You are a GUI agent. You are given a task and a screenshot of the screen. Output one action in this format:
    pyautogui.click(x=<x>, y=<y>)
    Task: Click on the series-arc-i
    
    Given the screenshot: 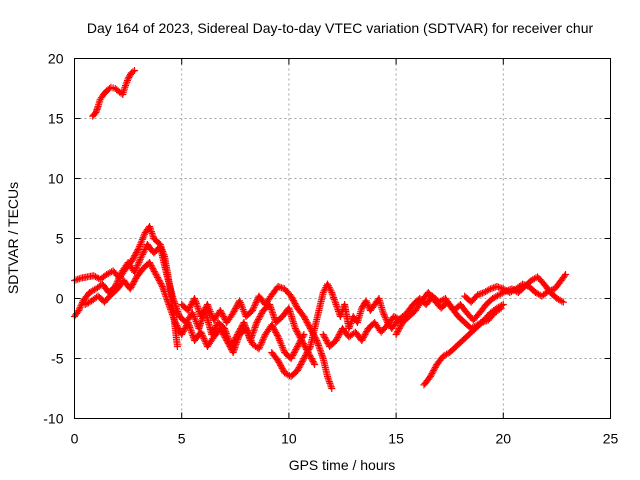 What is the action you would take?
    pyautogui.click(x=515, y=288)
    